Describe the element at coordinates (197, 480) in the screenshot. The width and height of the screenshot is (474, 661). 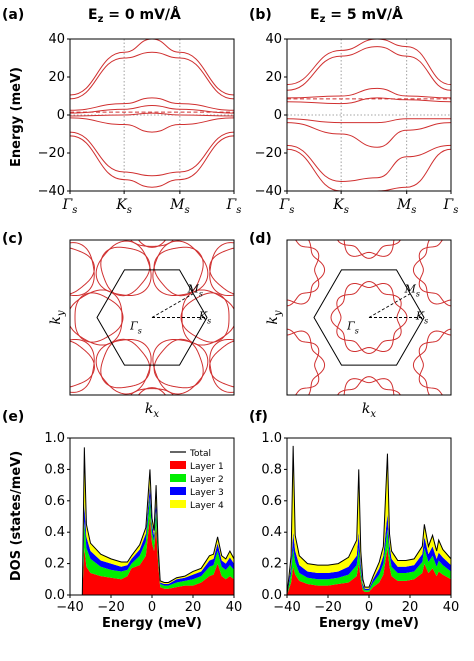
I see `dos-legend: Total Layer 1 Layer 2 Layer 3 Layer 4` at that location.